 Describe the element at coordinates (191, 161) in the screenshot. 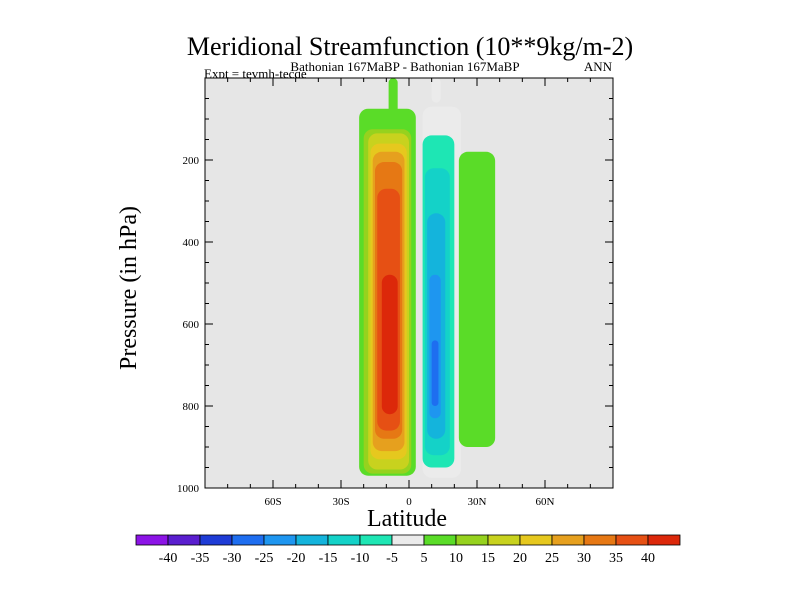

I see `y-tick-label: 200` at that location.